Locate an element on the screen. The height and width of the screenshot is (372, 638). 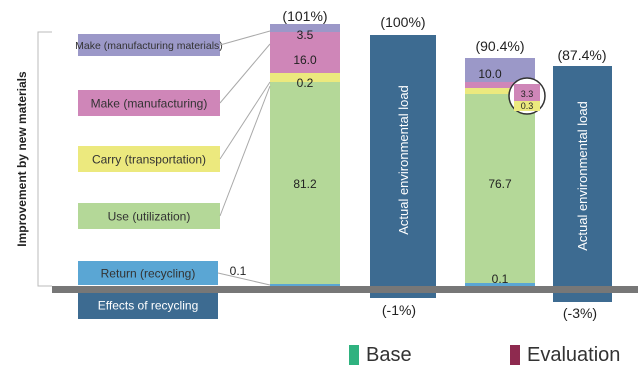
bar0-segment-make-manufacturing is located at coordinates (305, 52).